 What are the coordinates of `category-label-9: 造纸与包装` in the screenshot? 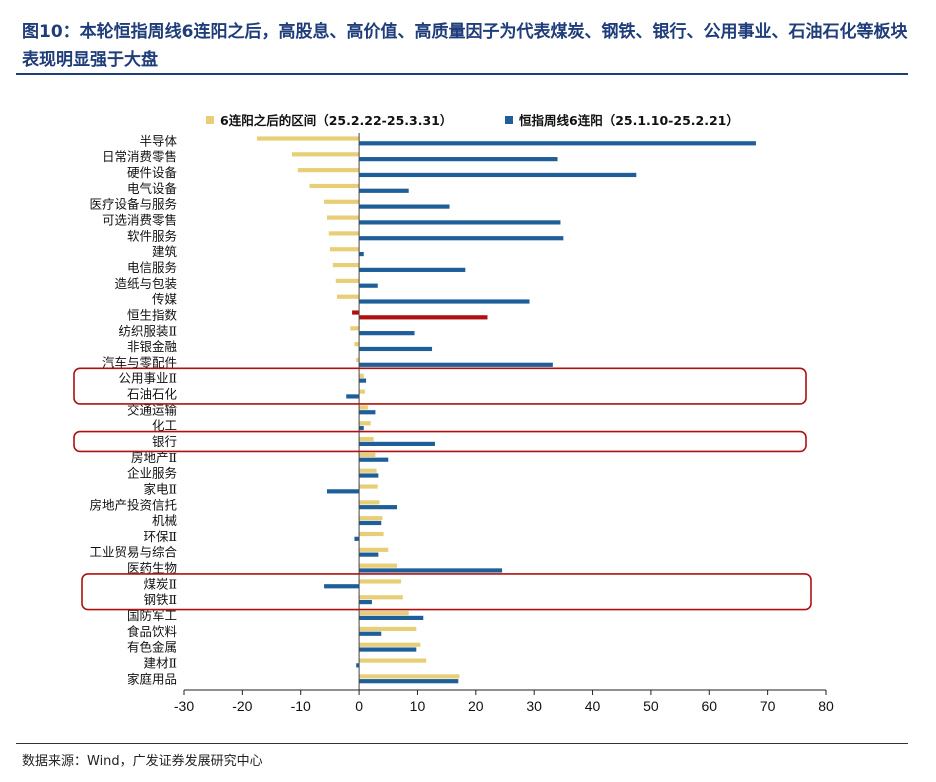 It's located at (145, 283).